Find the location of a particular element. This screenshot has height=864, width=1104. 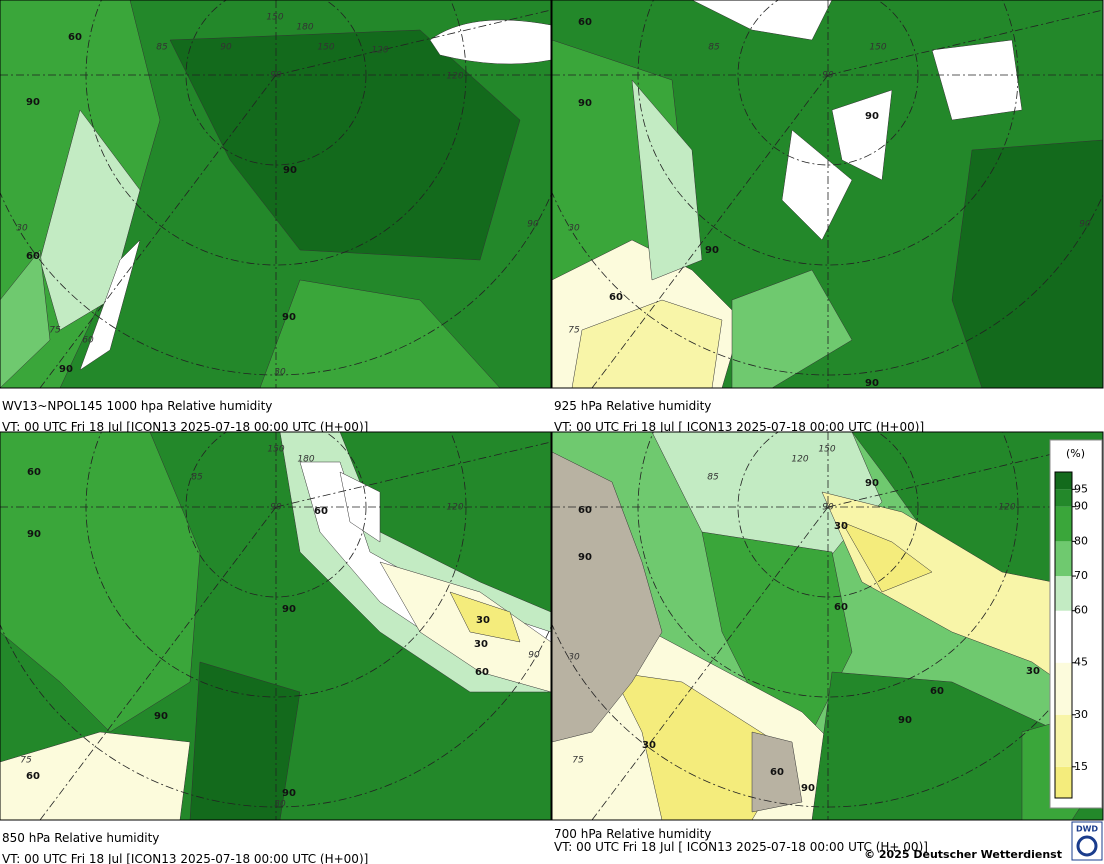

dwd-logo-icon is located at coordinates (1087, 846).